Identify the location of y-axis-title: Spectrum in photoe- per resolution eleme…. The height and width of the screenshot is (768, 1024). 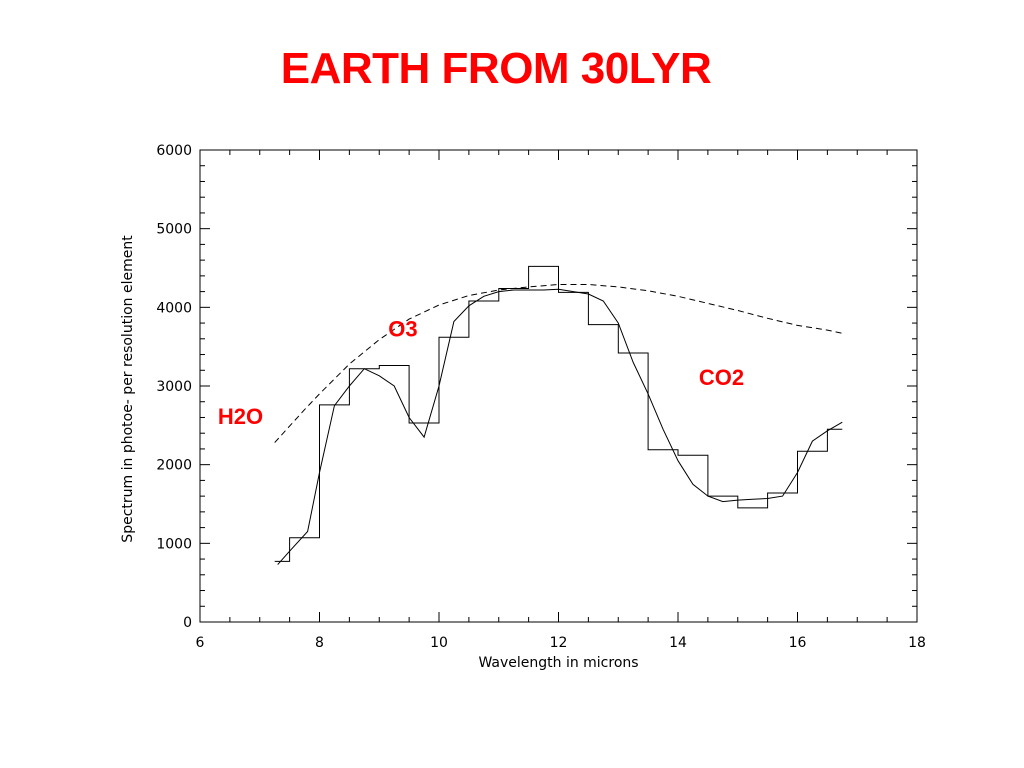
(128, 389).